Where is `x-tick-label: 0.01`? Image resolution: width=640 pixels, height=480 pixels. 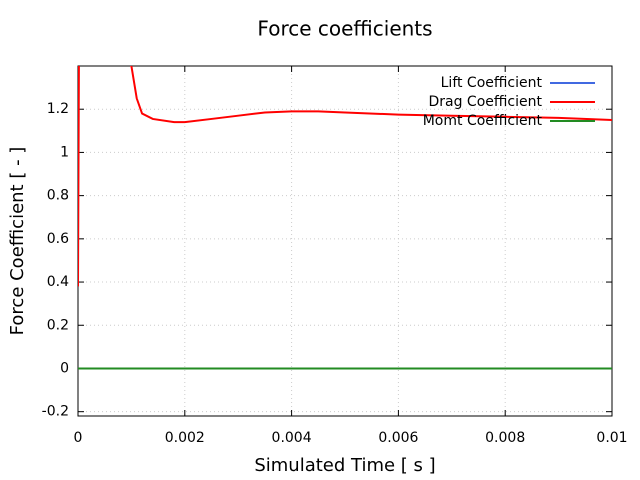 x-tick-label: 0.01 is located at coordinates (611, 438).